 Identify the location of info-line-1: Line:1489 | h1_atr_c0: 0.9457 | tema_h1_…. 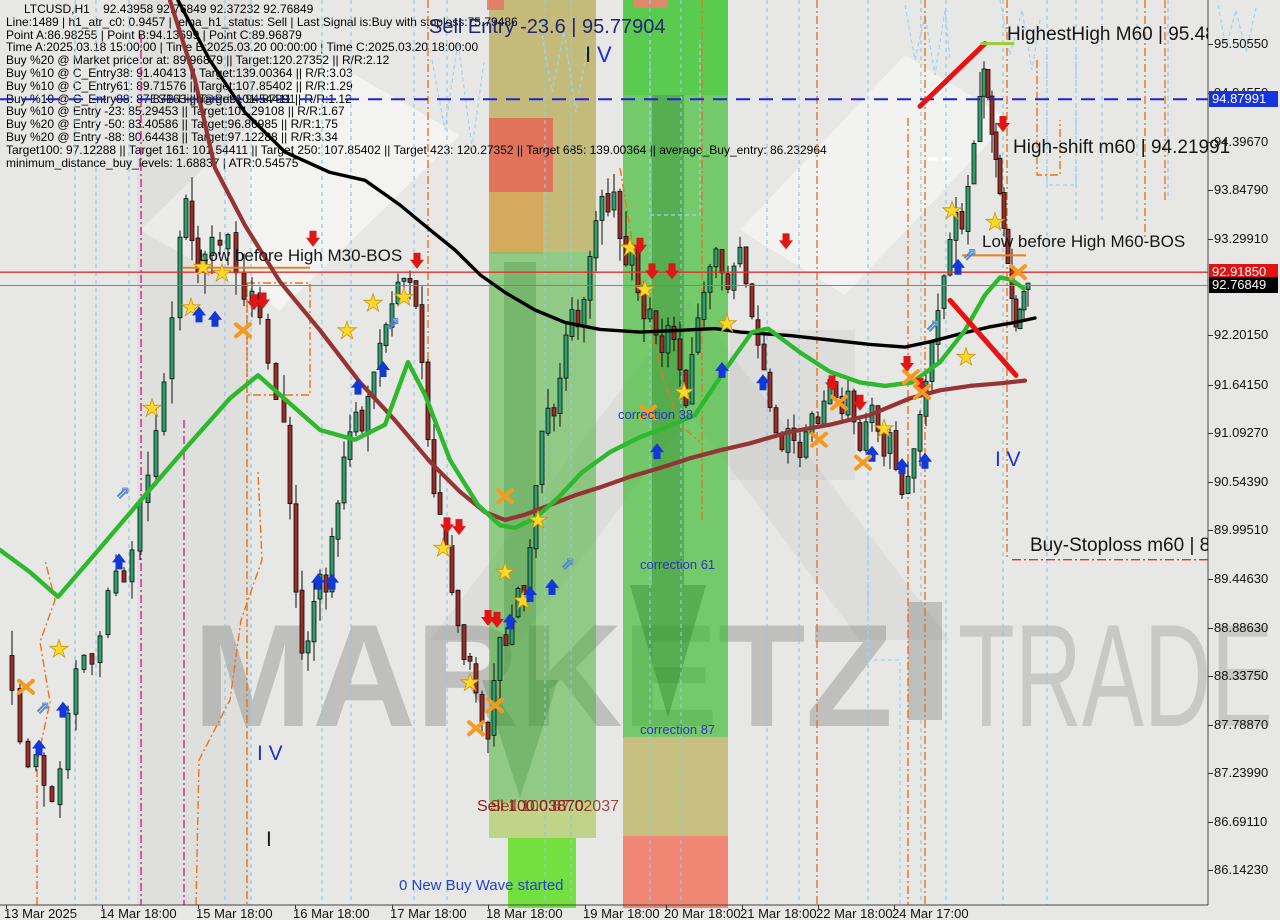
(262, 21).